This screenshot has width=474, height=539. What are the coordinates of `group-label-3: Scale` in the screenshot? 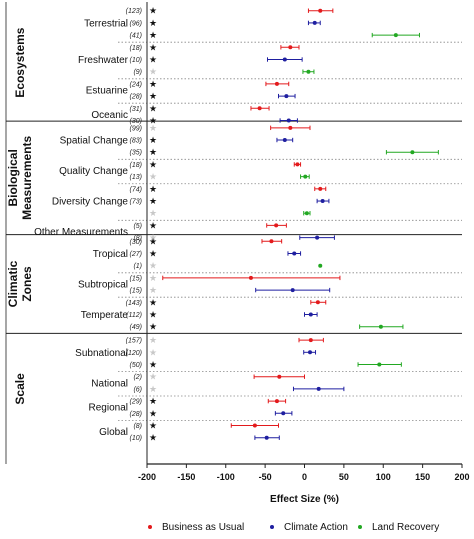 It's located at (20, 389).